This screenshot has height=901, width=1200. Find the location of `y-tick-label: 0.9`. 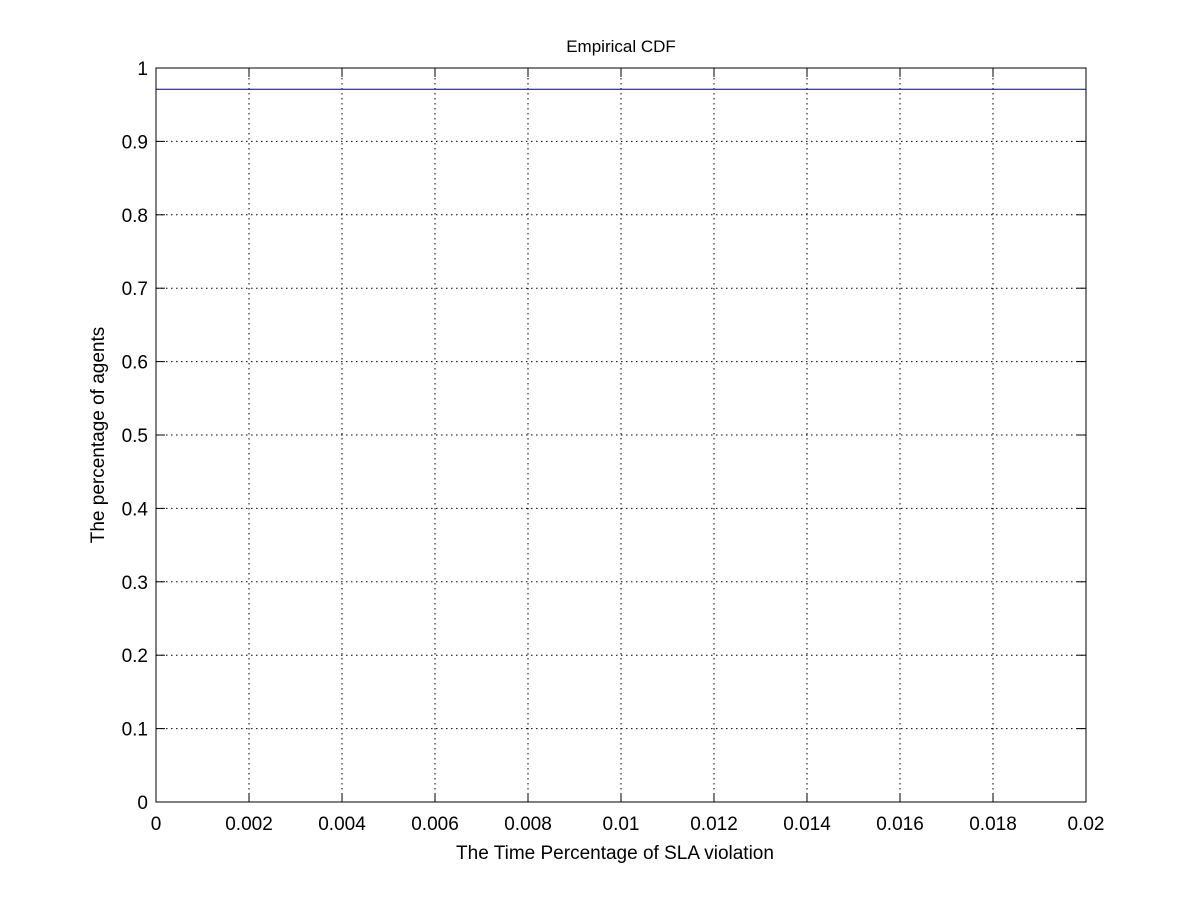

y-tick-label: 0.9 is located at coordinates (135, 142).